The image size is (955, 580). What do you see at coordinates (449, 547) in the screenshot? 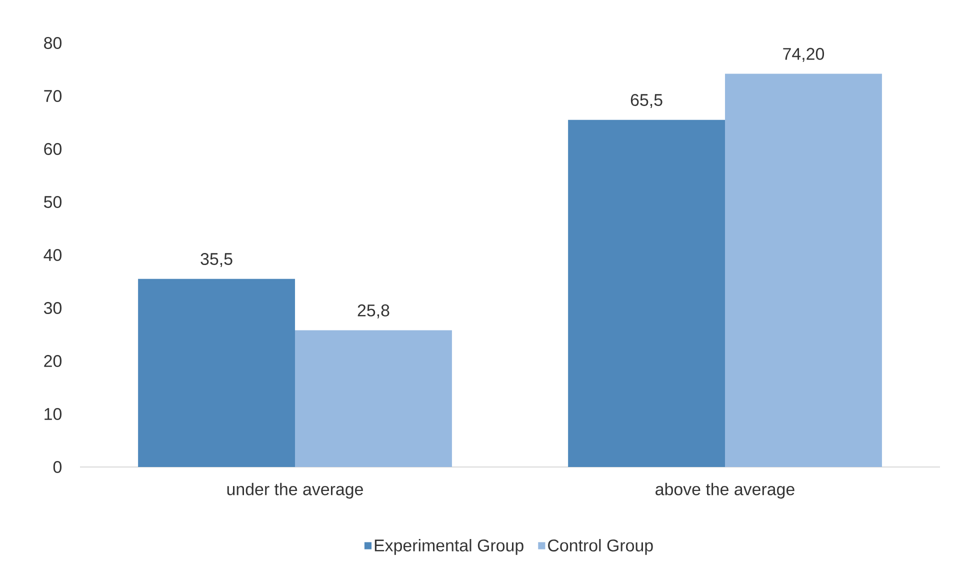
I see `legend-label: Experimental Group` at bounding box center [449, 547].